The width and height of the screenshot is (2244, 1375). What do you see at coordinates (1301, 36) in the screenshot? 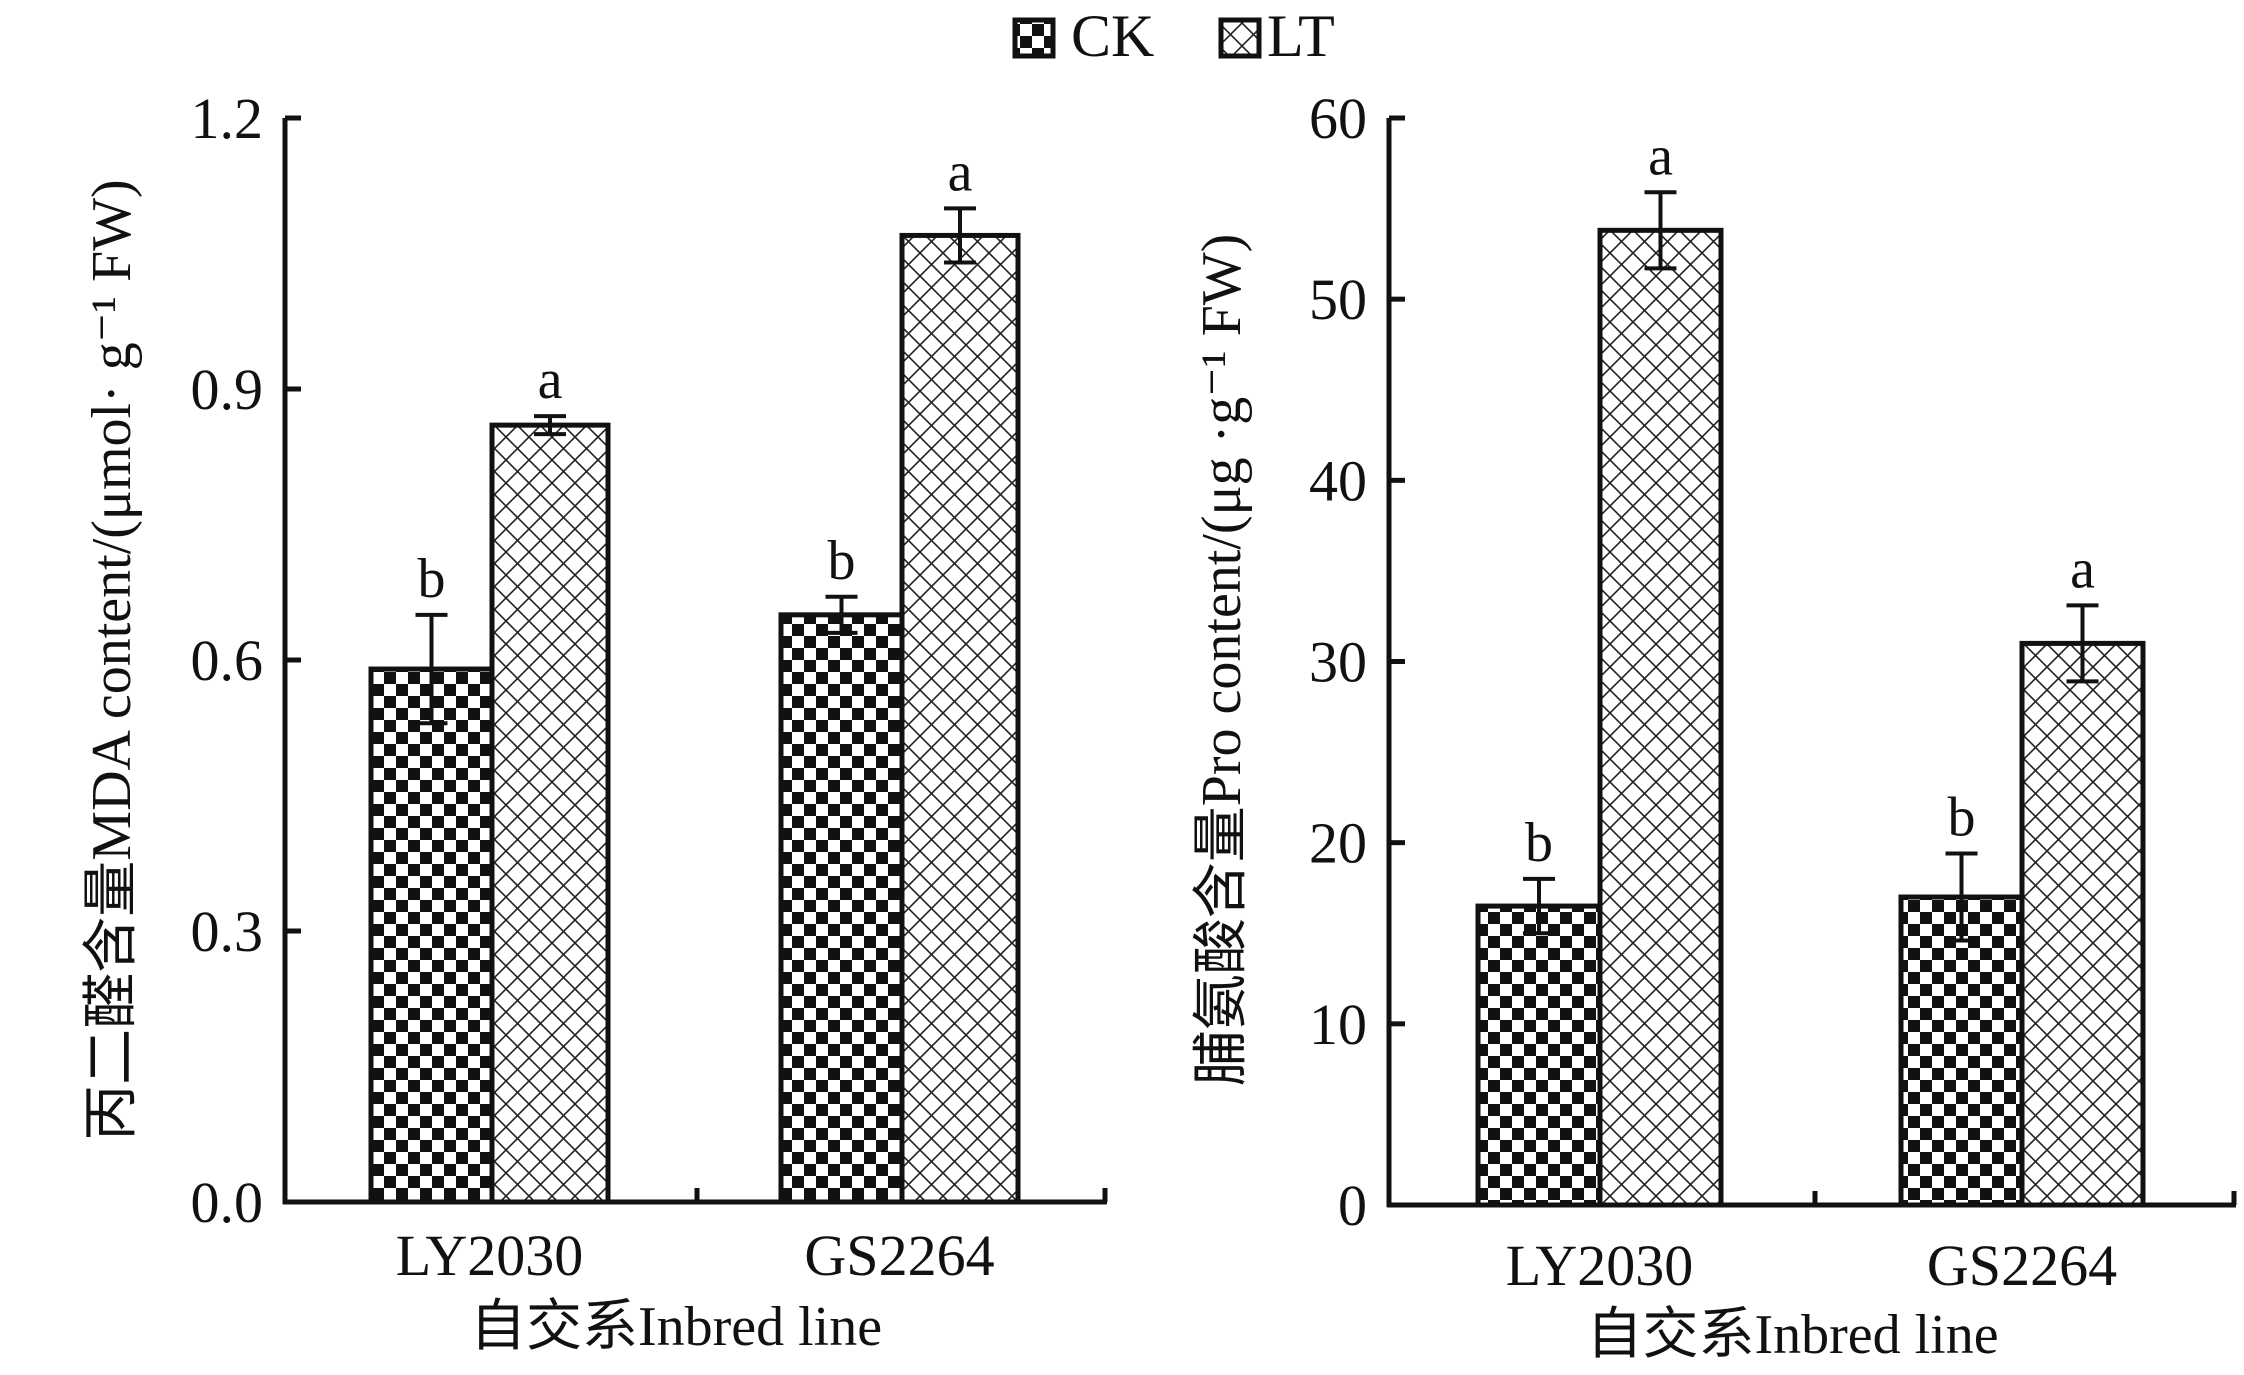
I see `legend-label-lt: LT` at bounding box center [1301, 36].